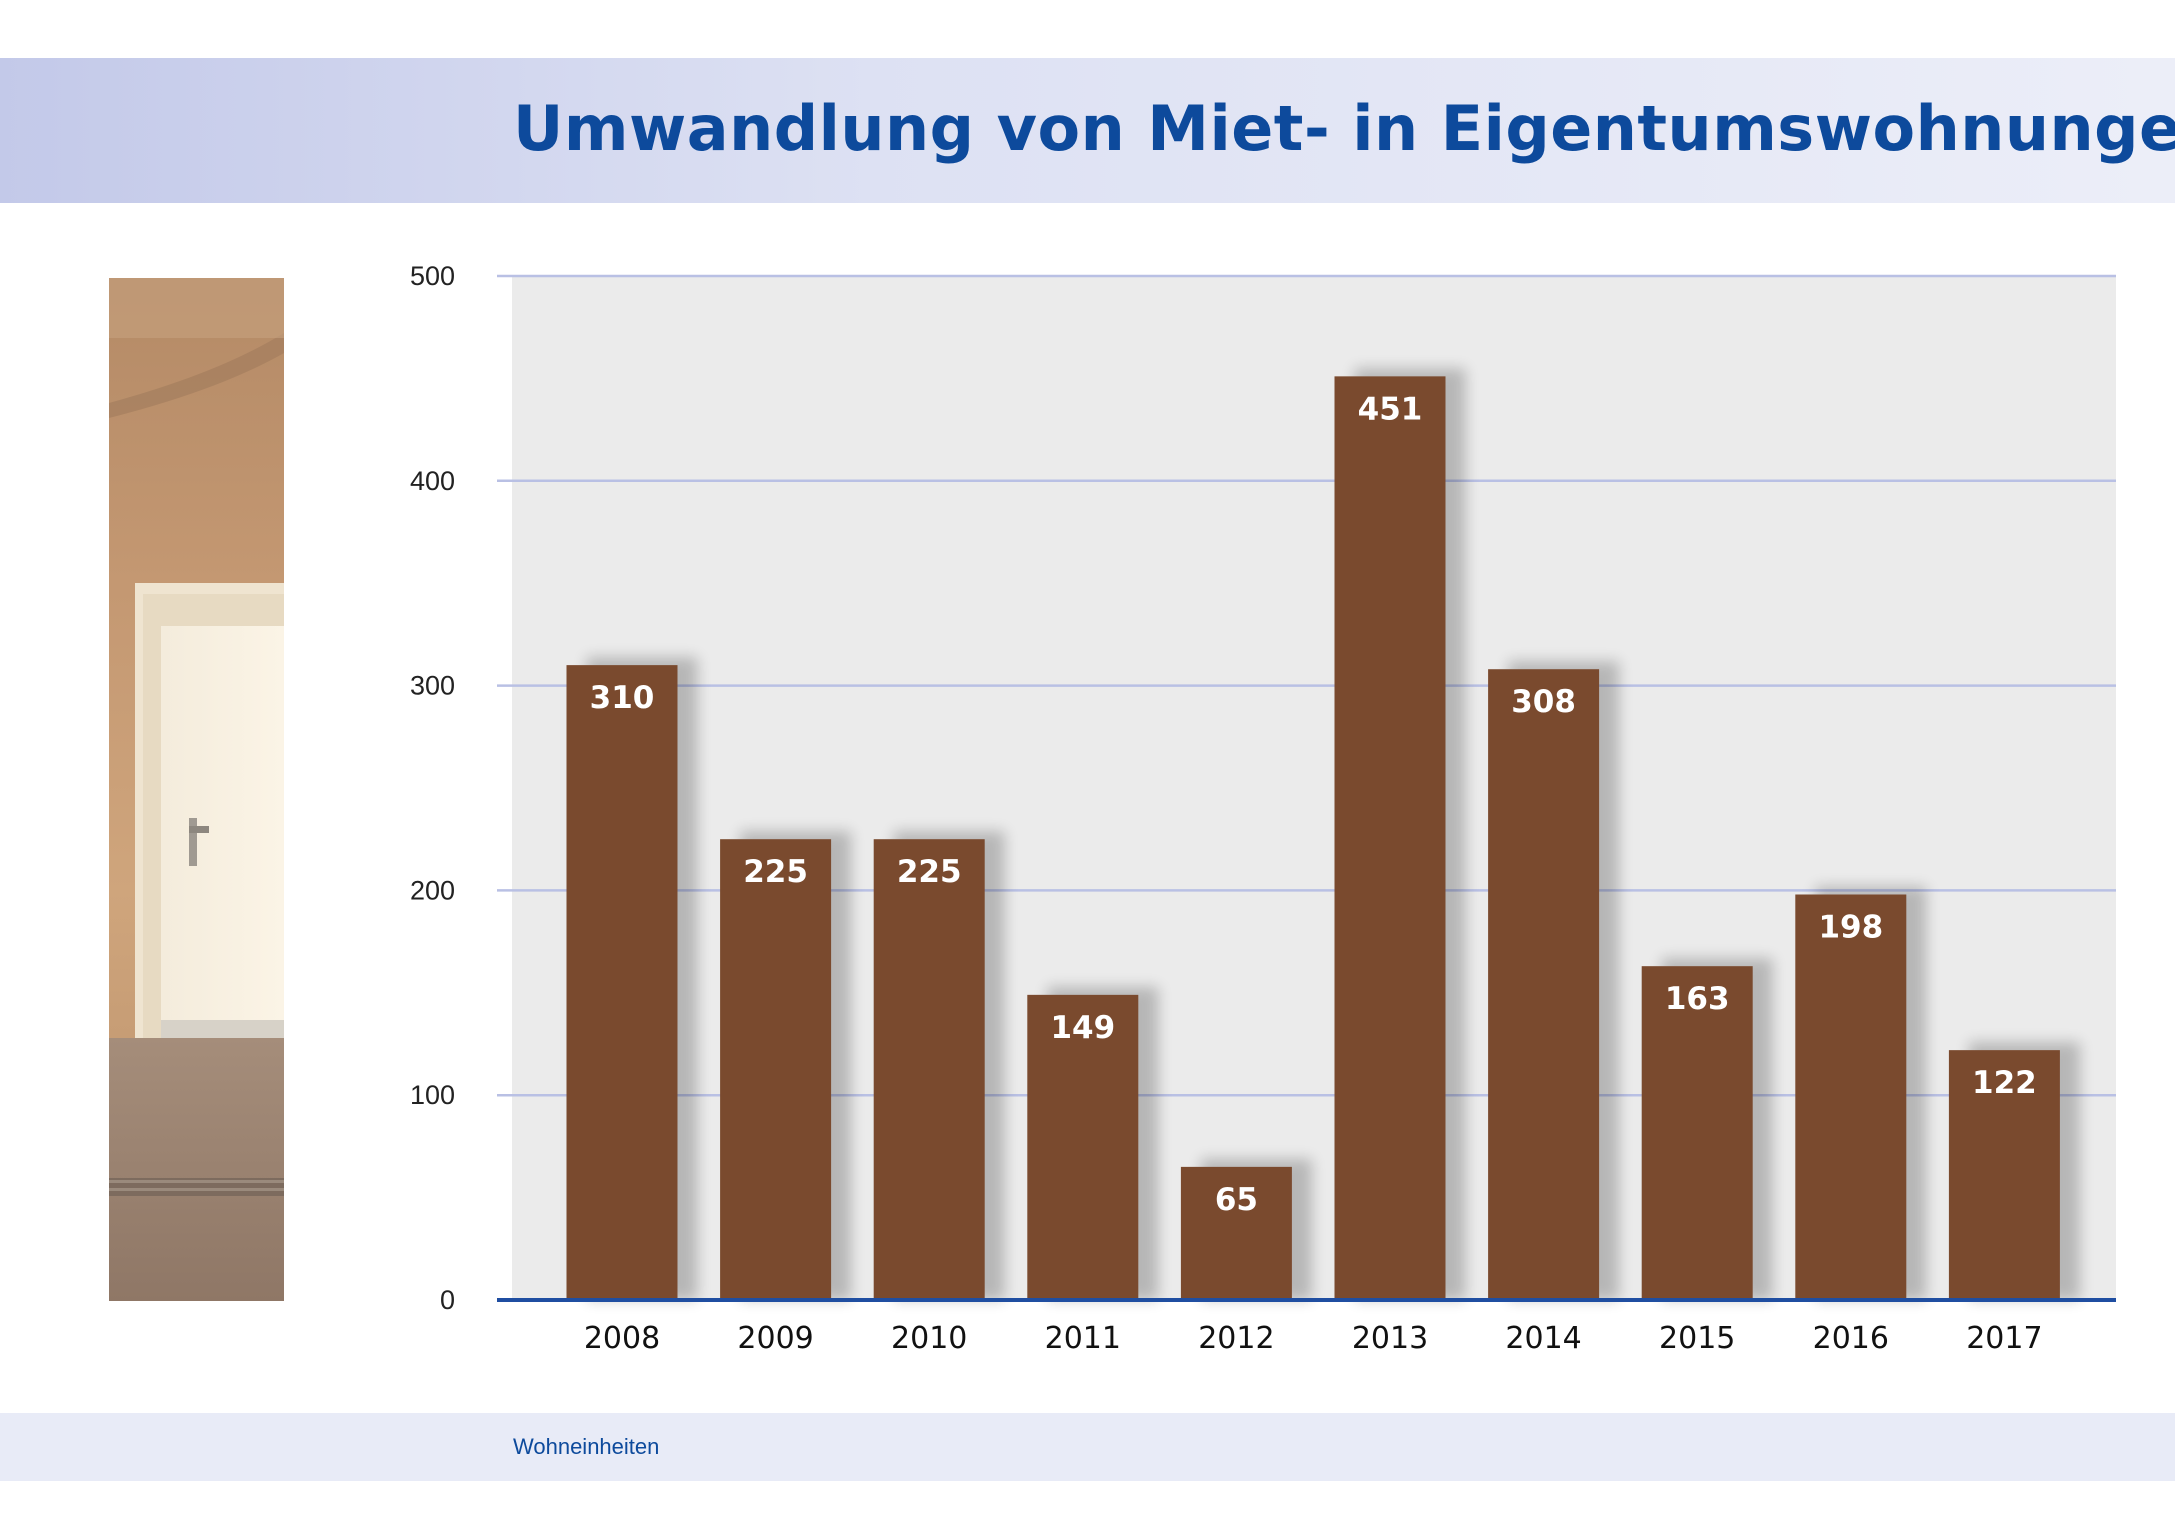 Image resolution: width=2175 pixels, height=1538 pixels. What do you see at coordinates (1544, 984) in the screenshot?
I see `bar-2014` at bounding box center [1544, 984].